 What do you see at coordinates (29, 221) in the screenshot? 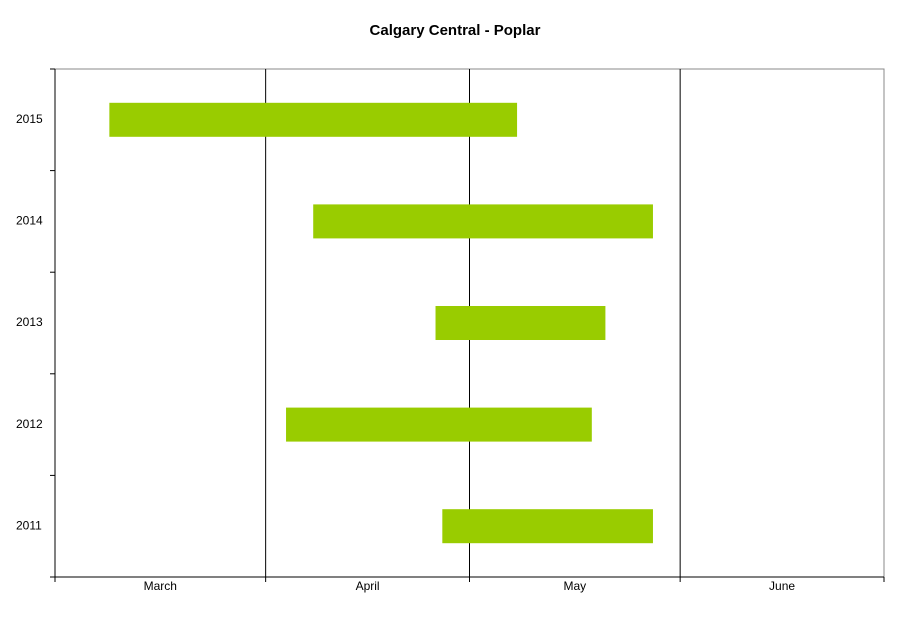
I see `y-tick-label: 2014` at bounding box center [29, 221].